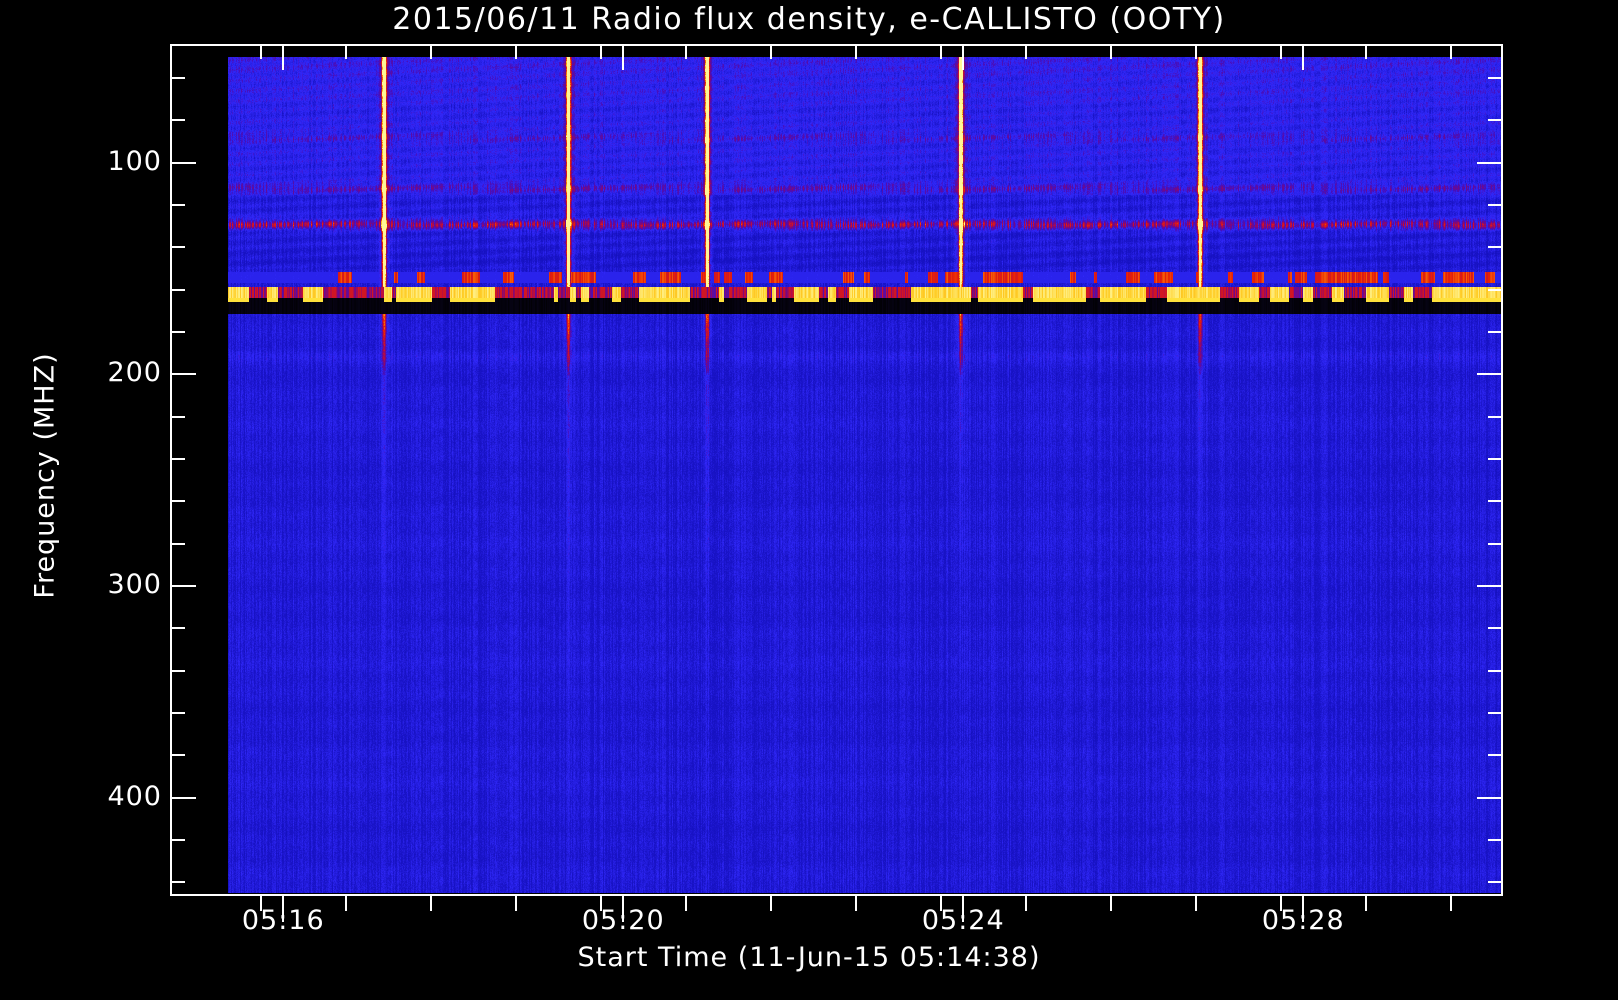 The width and height of the screenshot is (1618, 1000). I want to click on y-axis-tick-label: 300, so click(134, 585).